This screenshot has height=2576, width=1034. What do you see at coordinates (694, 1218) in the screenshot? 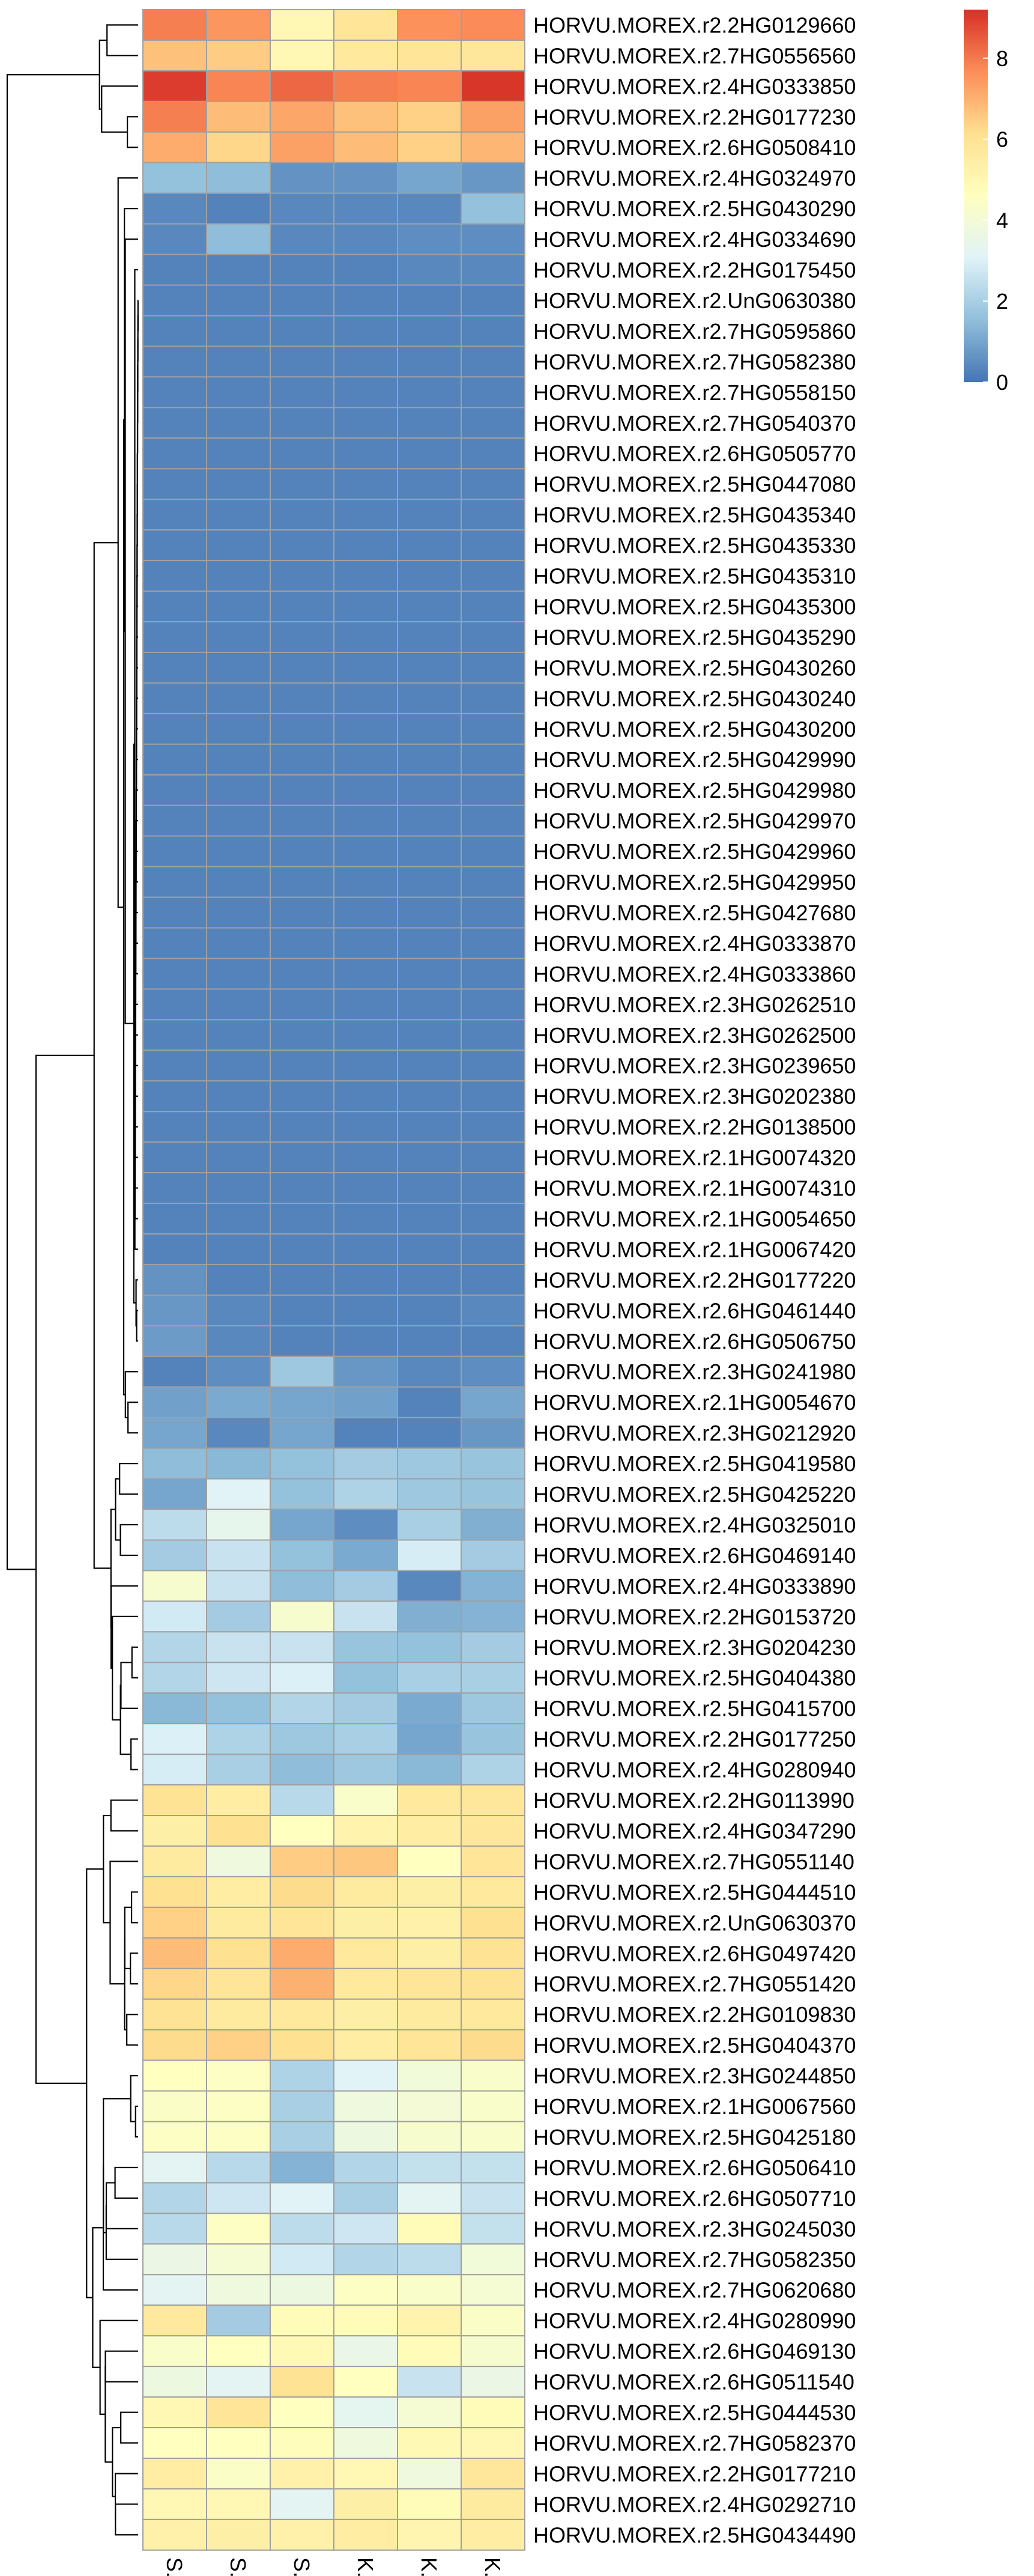
I see `row-label: HORVU.MOREX.r2.1HG0054650` at bounding box center [694, 1218].